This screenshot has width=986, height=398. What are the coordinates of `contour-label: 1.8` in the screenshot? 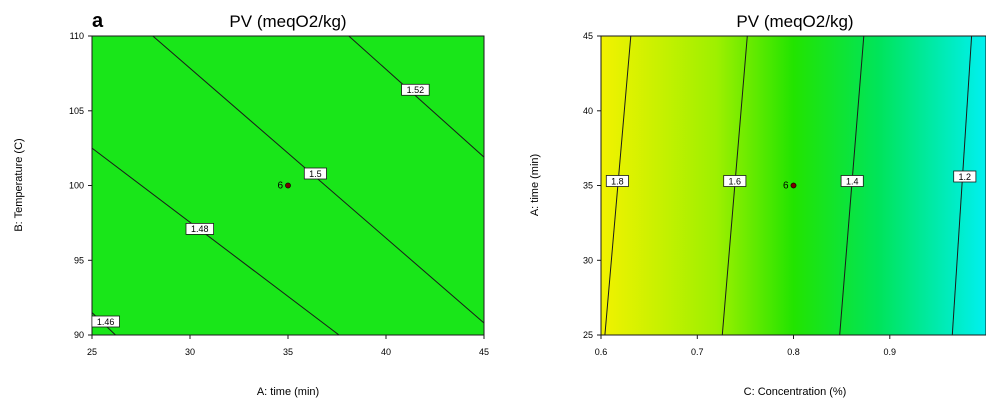 It's located at (617, 181).